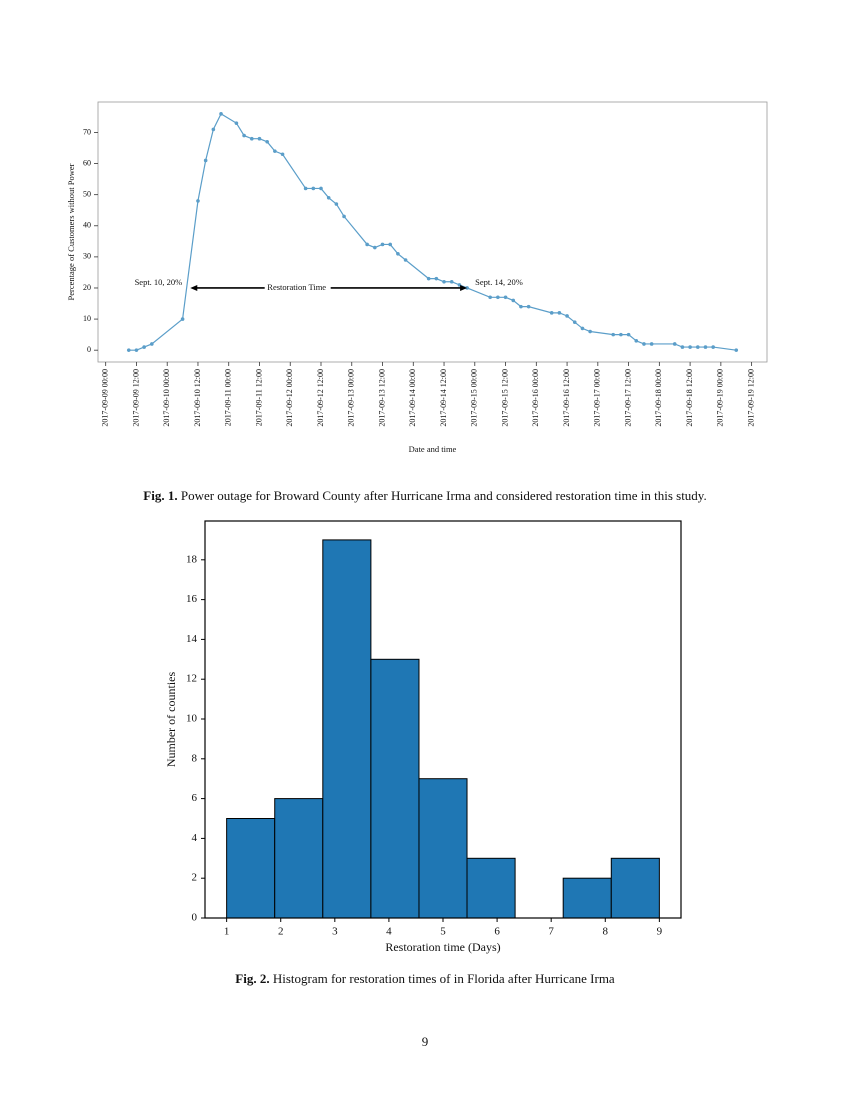 This screenshot has height=1100, width=850. I want to click on y-tick-label: 70, so click(87, 131).